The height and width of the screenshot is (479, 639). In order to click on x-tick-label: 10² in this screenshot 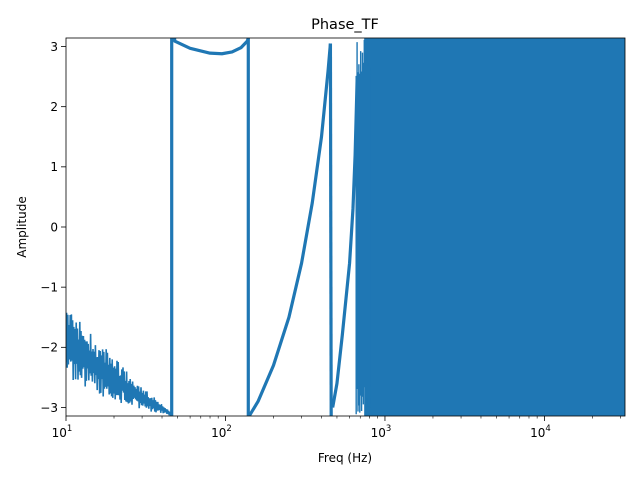, I will do `click(221, 432)`.